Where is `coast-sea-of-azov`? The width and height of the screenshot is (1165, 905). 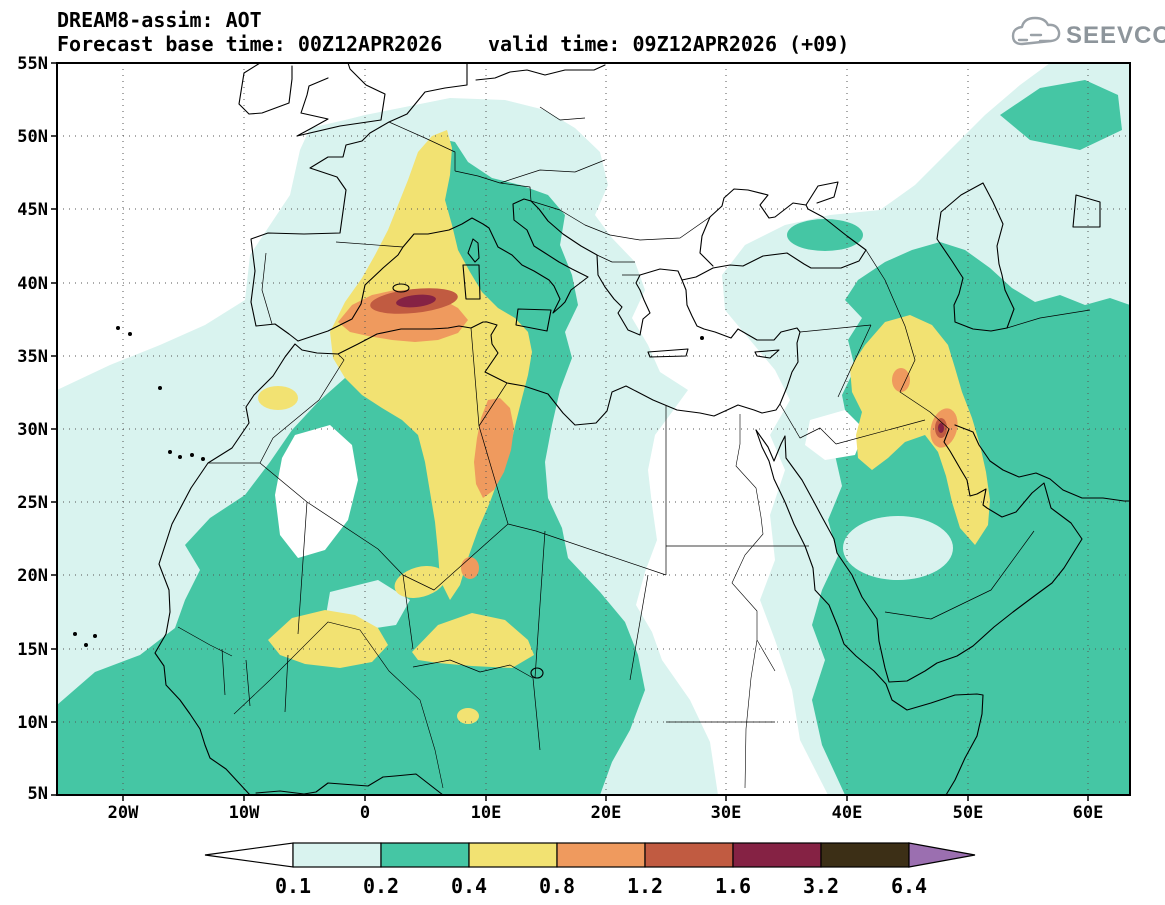
coast-sea-of-azov is located at coordinates (822, 193).